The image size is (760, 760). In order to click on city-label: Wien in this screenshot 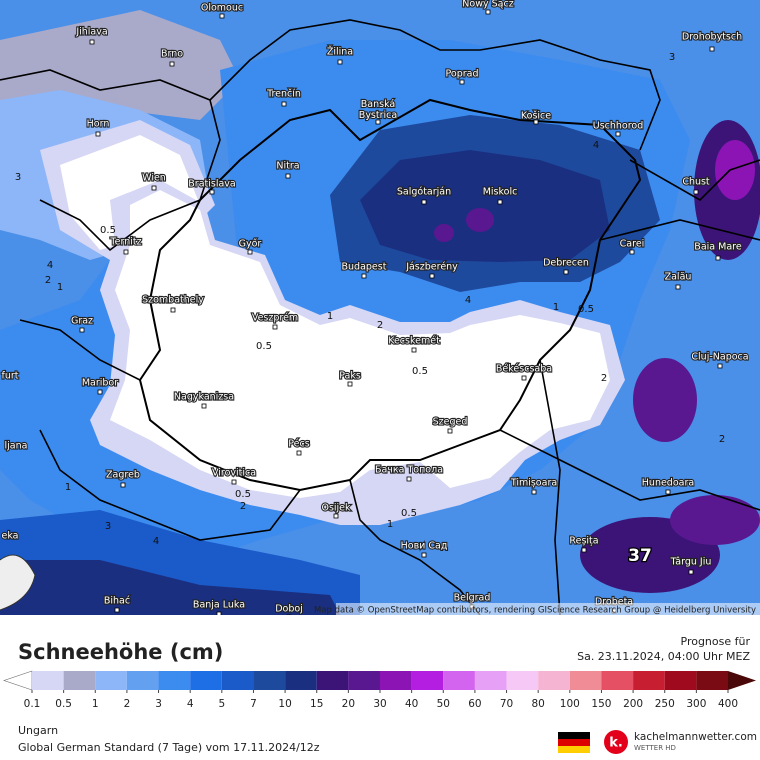, I will do `click(154, 178)`.